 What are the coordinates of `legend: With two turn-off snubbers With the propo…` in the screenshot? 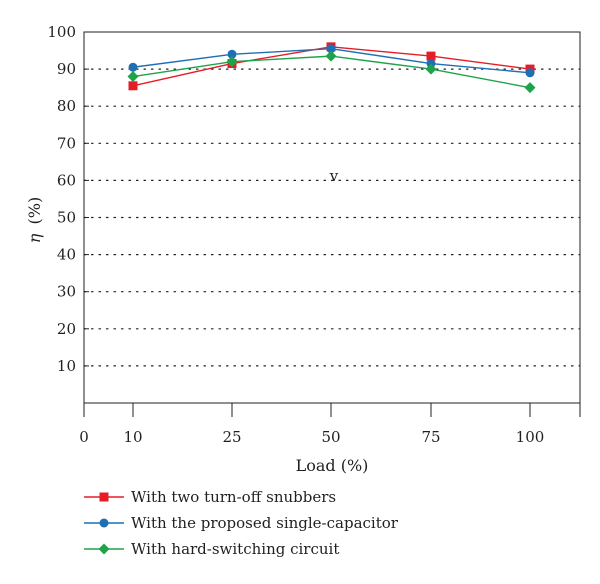 It's located at (241, 523).